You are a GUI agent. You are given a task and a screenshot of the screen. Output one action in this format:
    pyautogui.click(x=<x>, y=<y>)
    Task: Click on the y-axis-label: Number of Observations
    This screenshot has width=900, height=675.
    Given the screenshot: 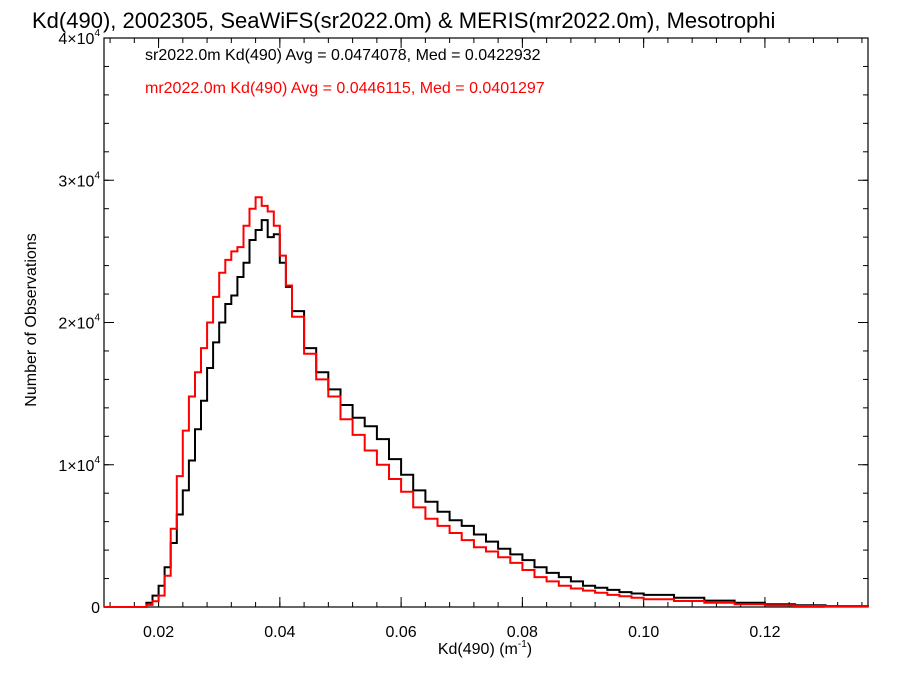 What is the action you would take?
    pyautogui.click(x=31, y=319)
    